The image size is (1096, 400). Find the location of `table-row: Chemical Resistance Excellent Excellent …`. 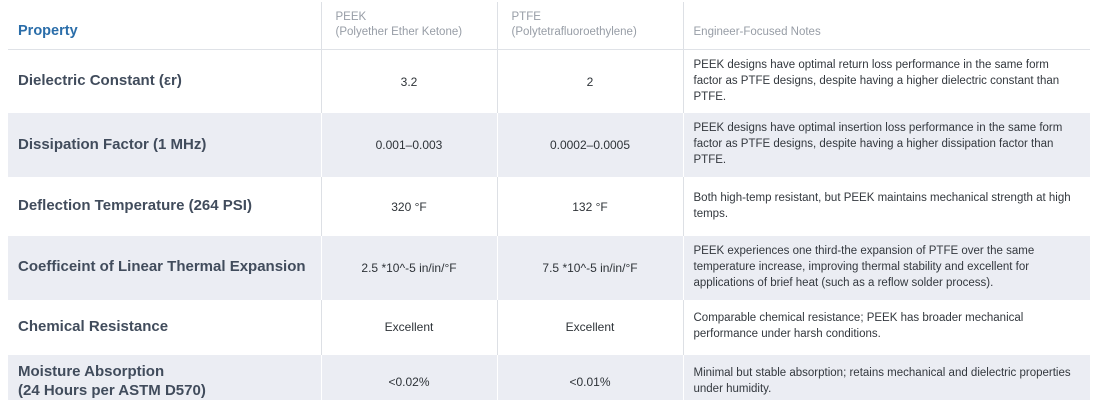

table-row: Chemical Resistance Excellent Excellent … is located at coordinates (549, 327).